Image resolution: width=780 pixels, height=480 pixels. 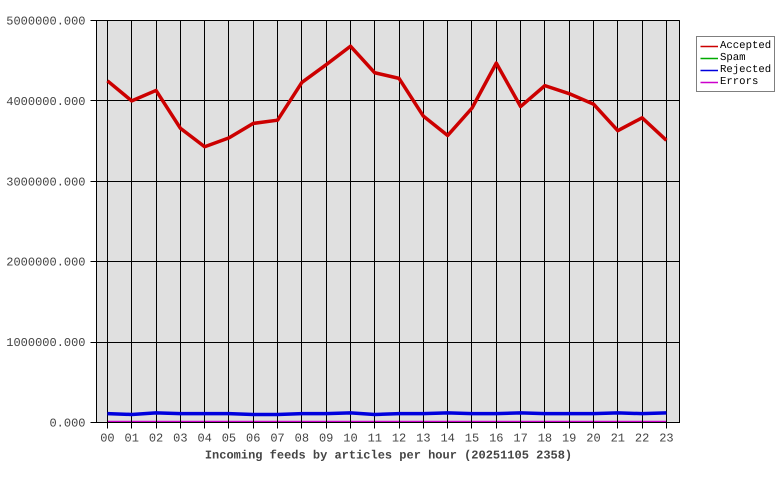 I want to click on y-tick-label: 2000000.000, so click(x=46, y=263).